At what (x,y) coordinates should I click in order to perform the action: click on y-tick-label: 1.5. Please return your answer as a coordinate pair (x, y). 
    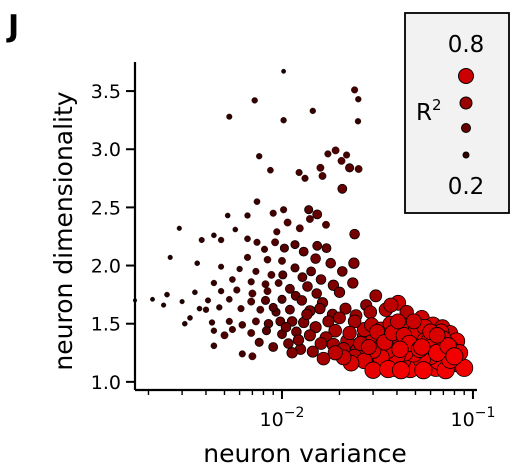
    Looking at the image, I should click on (106, 325).